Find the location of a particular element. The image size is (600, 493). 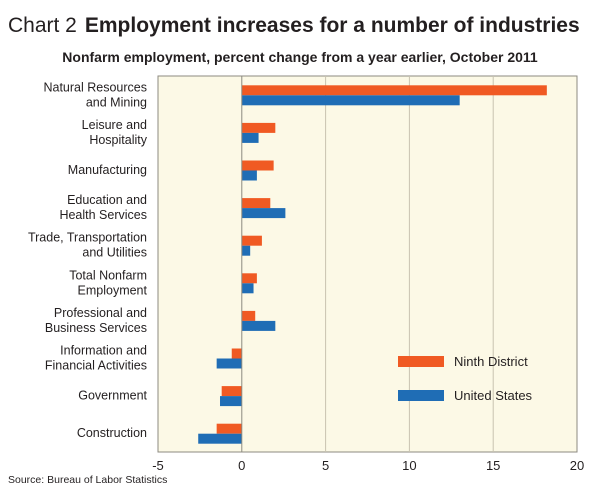

category-label: Information and is located at coordinates (103, 351).